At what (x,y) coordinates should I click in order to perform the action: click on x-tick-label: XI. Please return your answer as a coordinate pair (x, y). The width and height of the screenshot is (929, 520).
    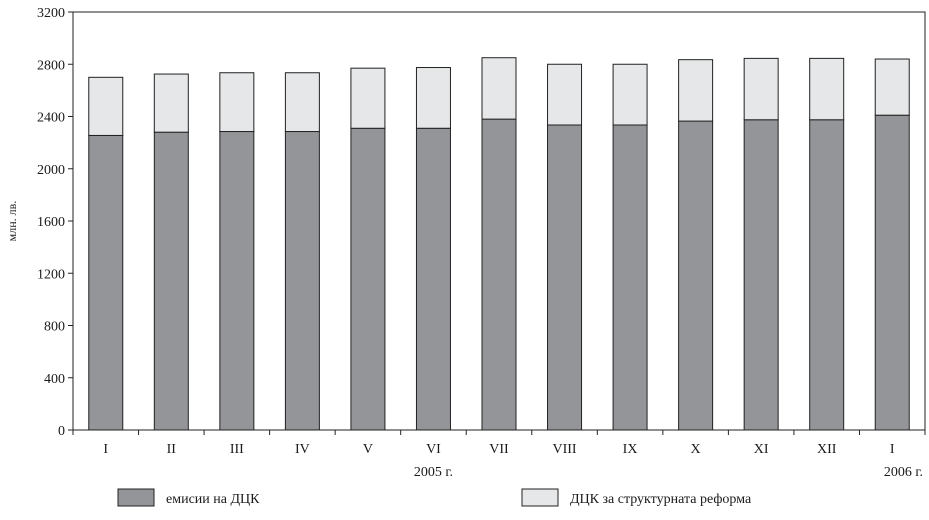
    Looking at the image, I should click on (761, 449).